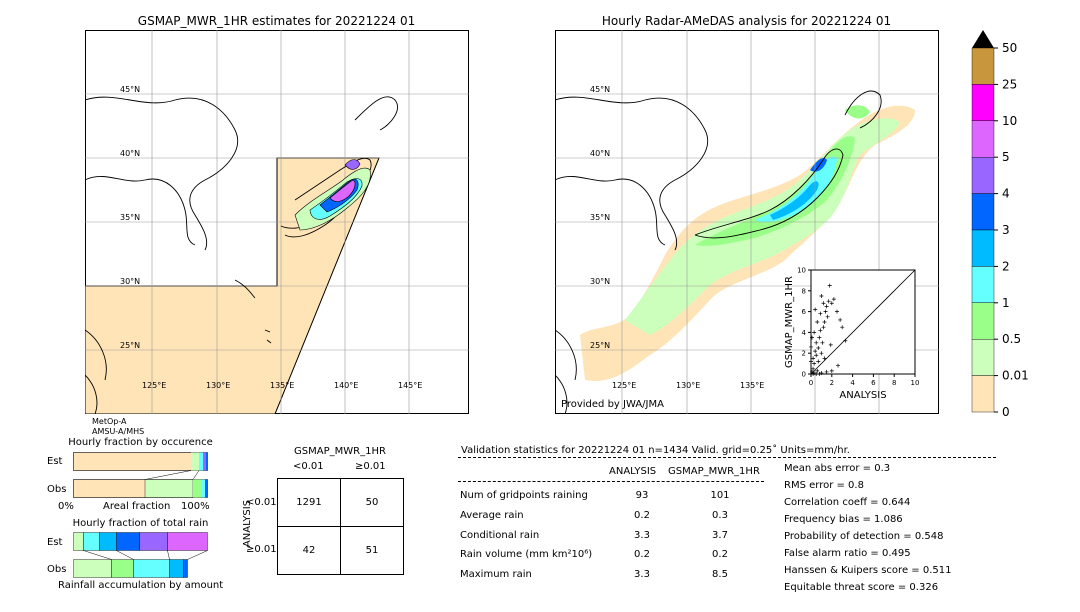  Describe the element at coordinates (55, 542) in the screenshot. I see `tr-row-est: Est` at that location.